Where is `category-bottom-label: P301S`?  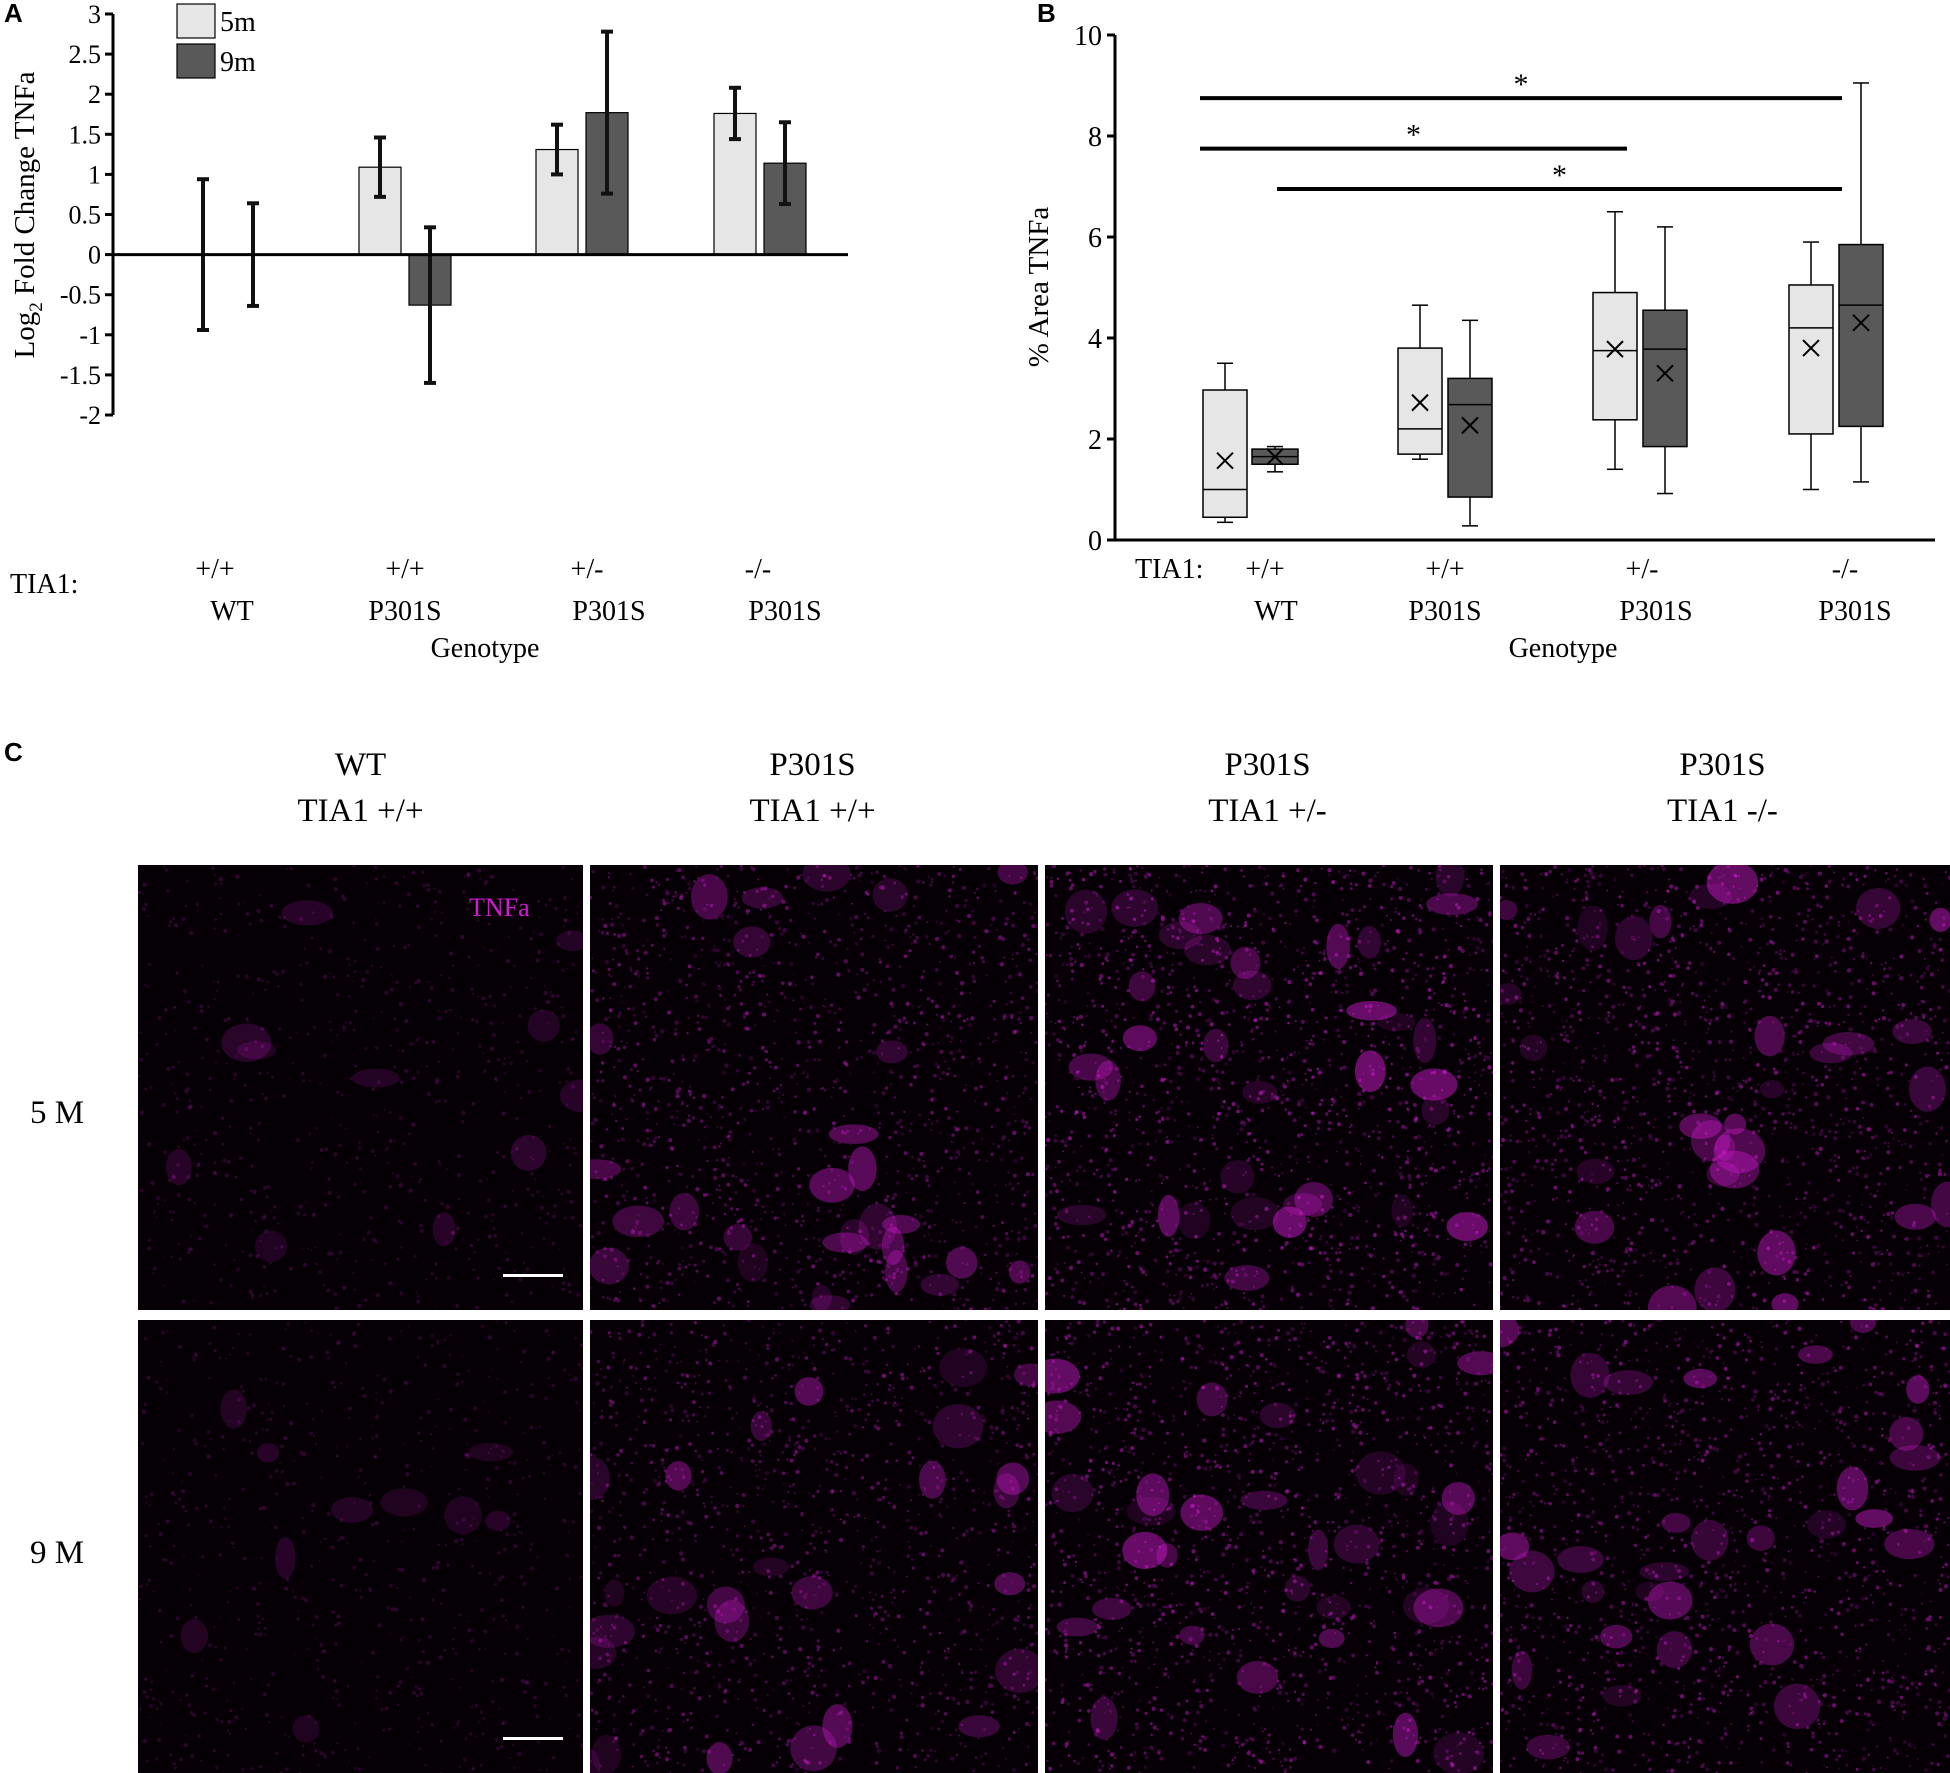 category-bottom-label: P301S is located at coordinates (1854, 611).